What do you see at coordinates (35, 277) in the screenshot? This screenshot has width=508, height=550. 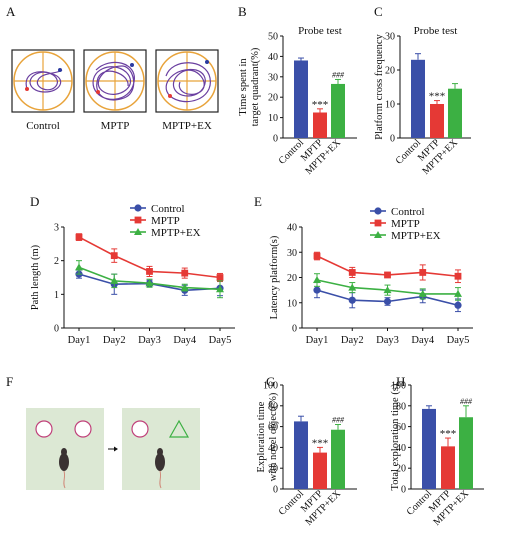 I see `y-axis-label-line: Path length (m)` at bounding box center [35, 277].